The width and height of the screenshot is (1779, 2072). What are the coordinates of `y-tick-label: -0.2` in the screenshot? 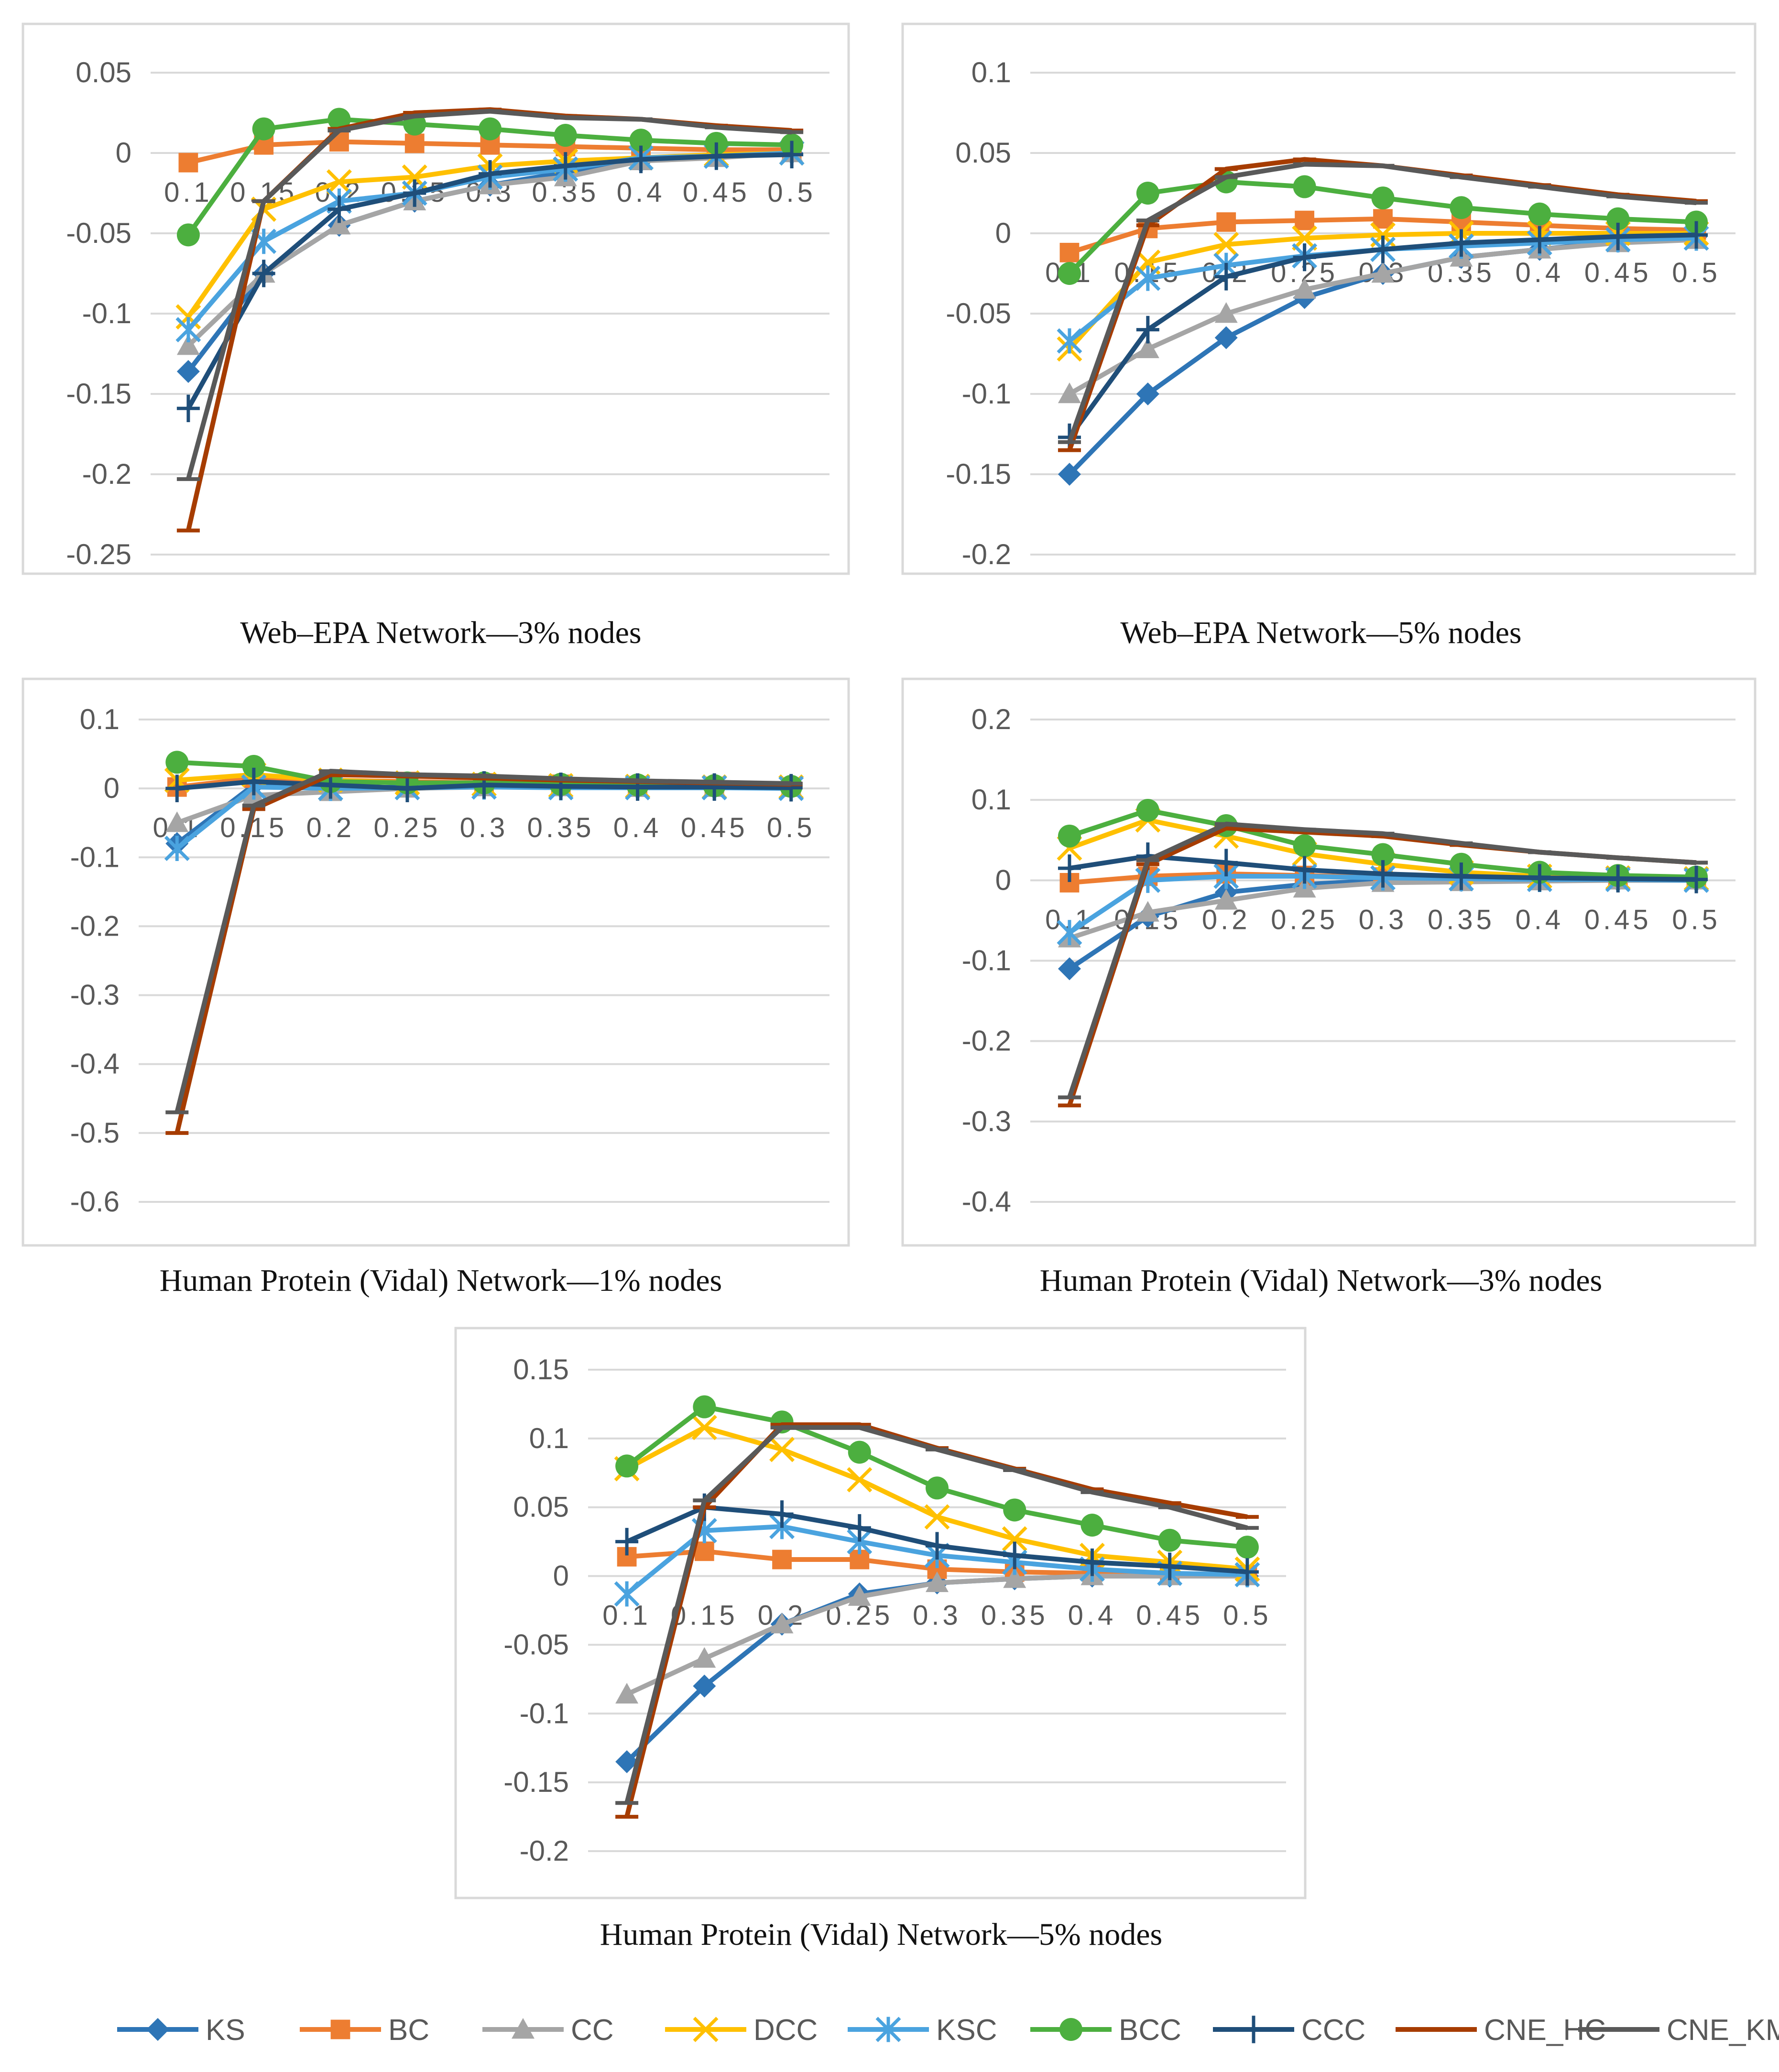 It's located at (986, 554).